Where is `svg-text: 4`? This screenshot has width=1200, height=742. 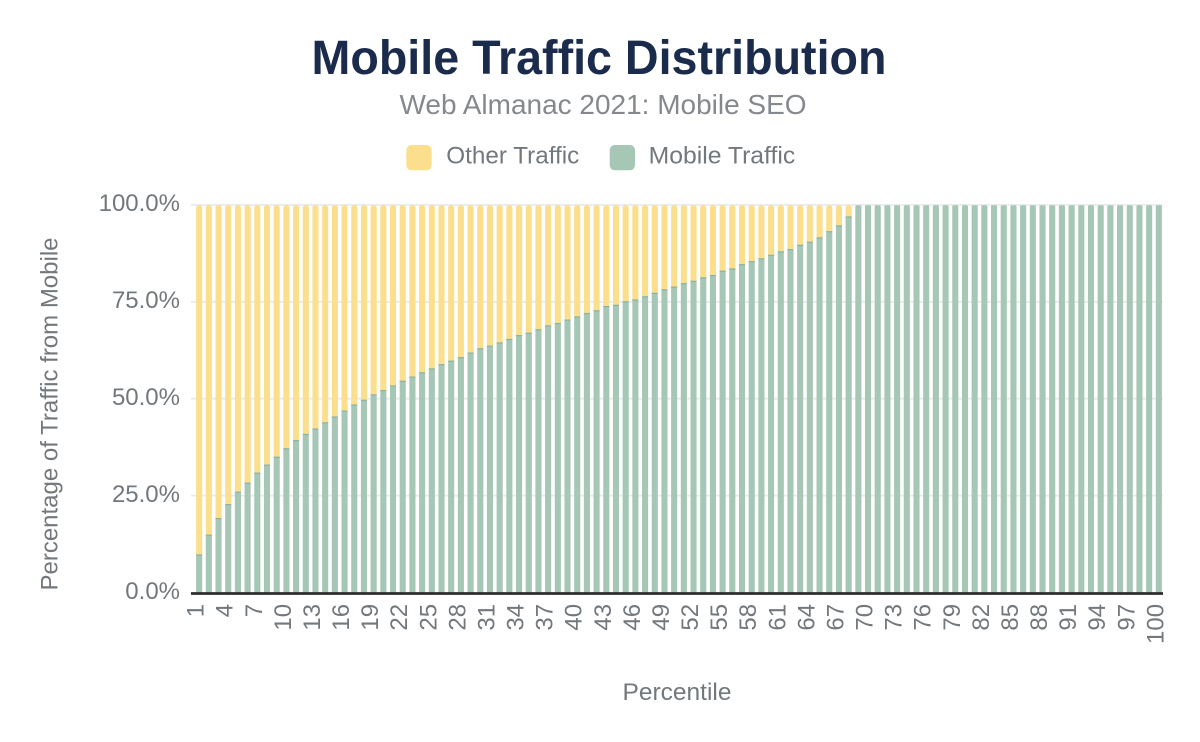
svg-text: 4 is located at coordinates (225, 610).